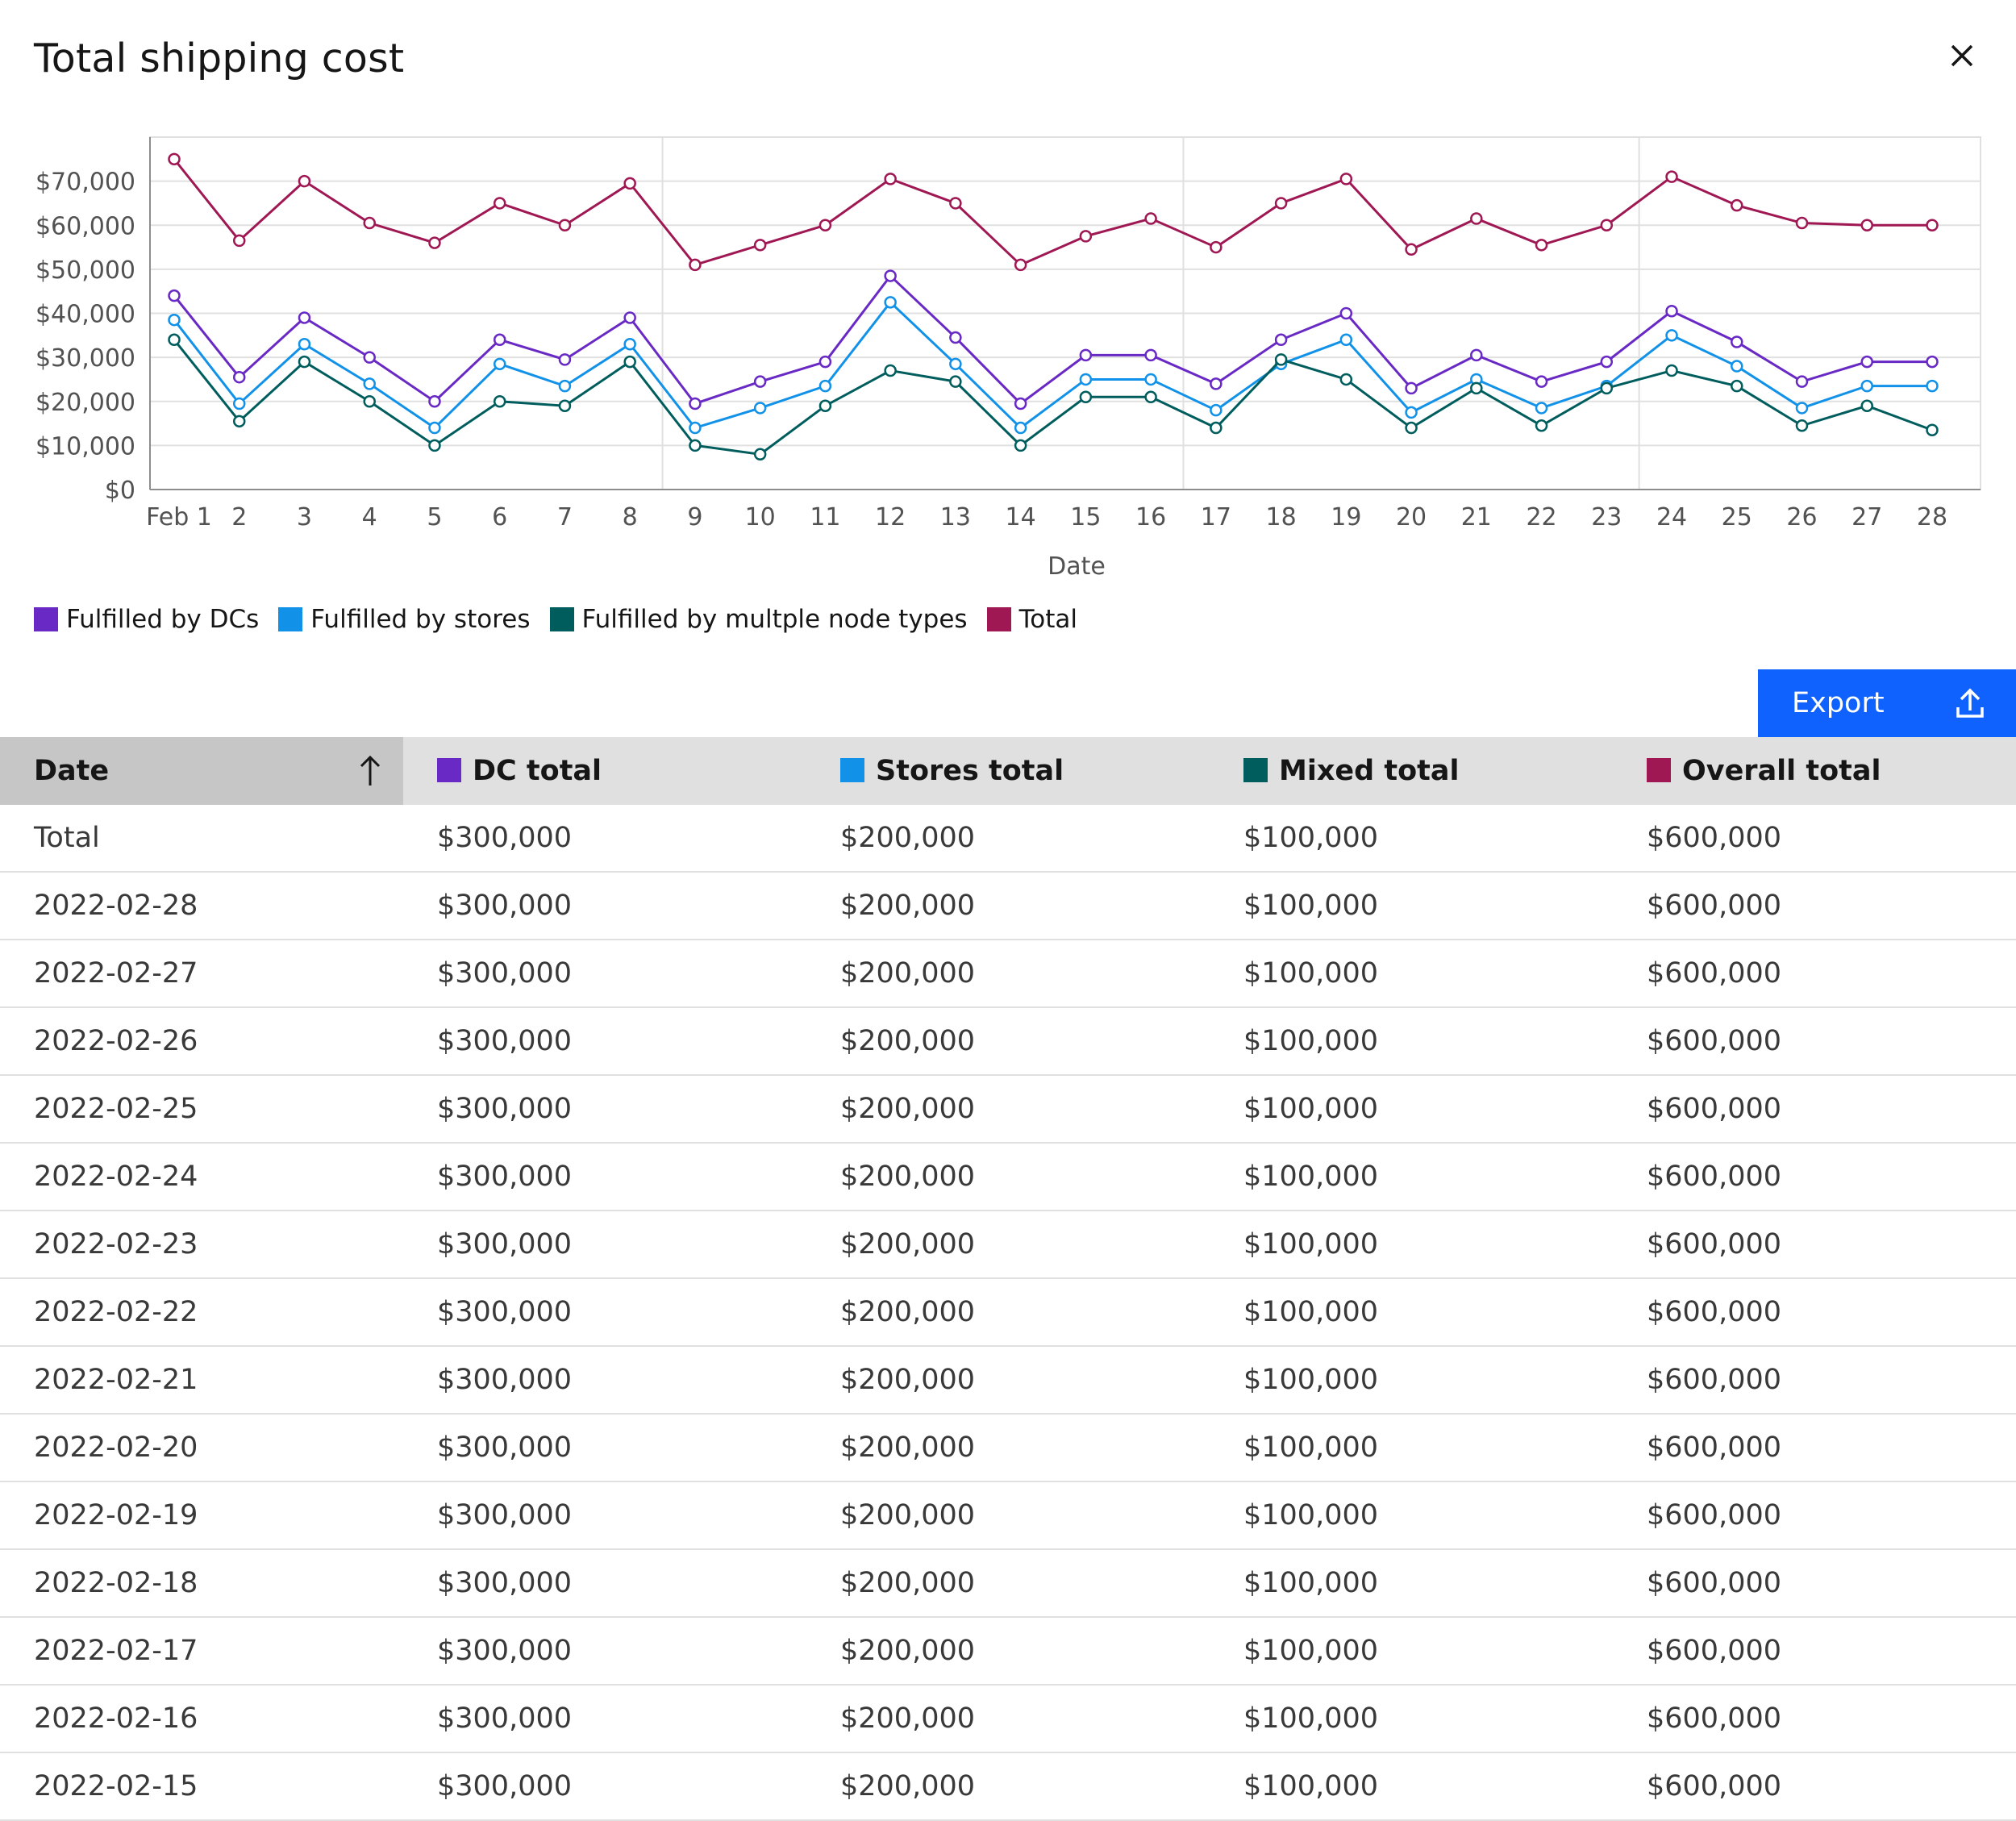 The image size is (2016, 1821). I want to click on x-tick-label: 15, so click(1085, 517).